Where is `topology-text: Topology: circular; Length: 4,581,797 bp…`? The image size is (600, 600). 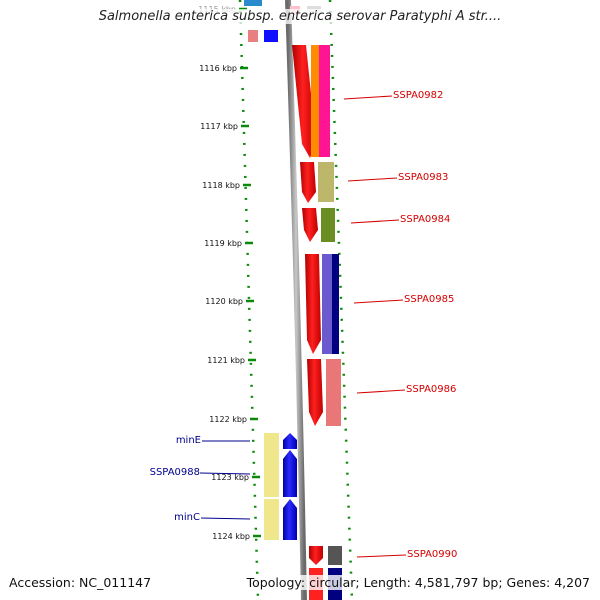
topology-text: Topology: circular; Length: 4,581,797 bp… is located at coordinates (418, 582).